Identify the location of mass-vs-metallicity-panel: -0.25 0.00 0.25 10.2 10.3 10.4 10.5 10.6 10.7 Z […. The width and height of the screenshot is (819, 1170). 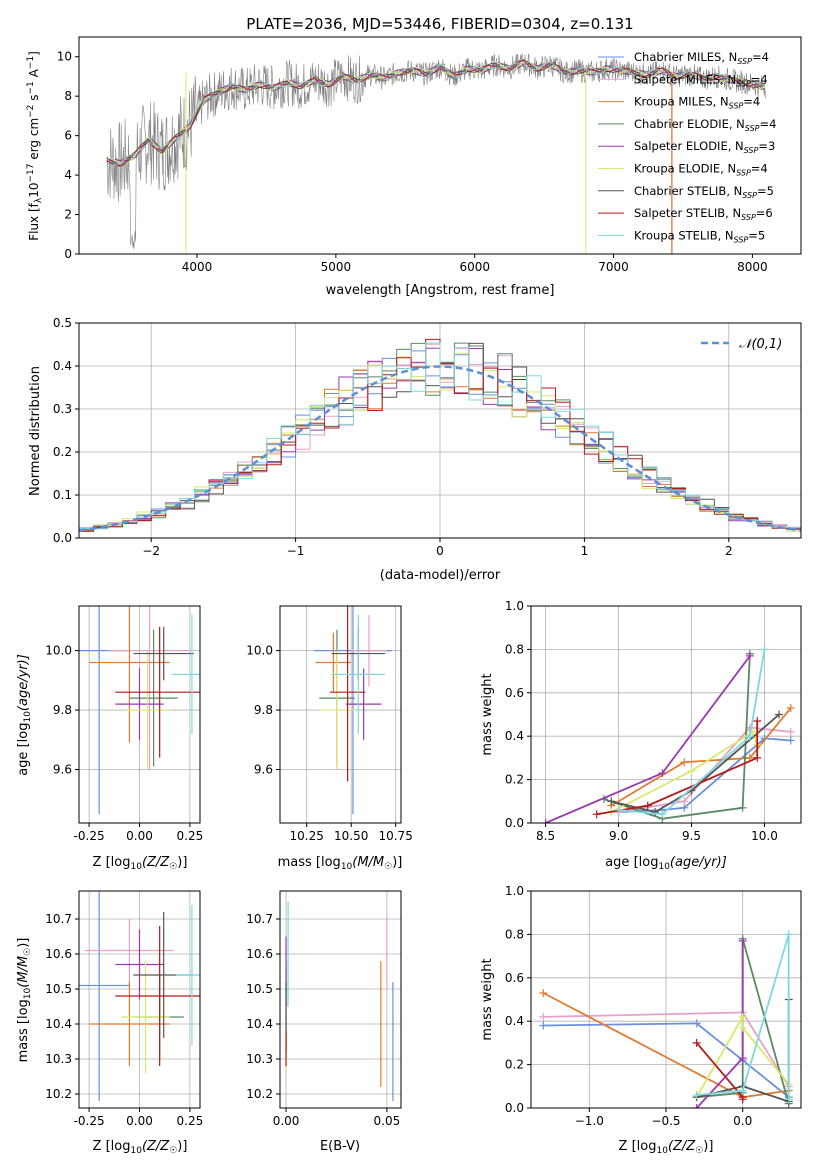
(109, 1023).